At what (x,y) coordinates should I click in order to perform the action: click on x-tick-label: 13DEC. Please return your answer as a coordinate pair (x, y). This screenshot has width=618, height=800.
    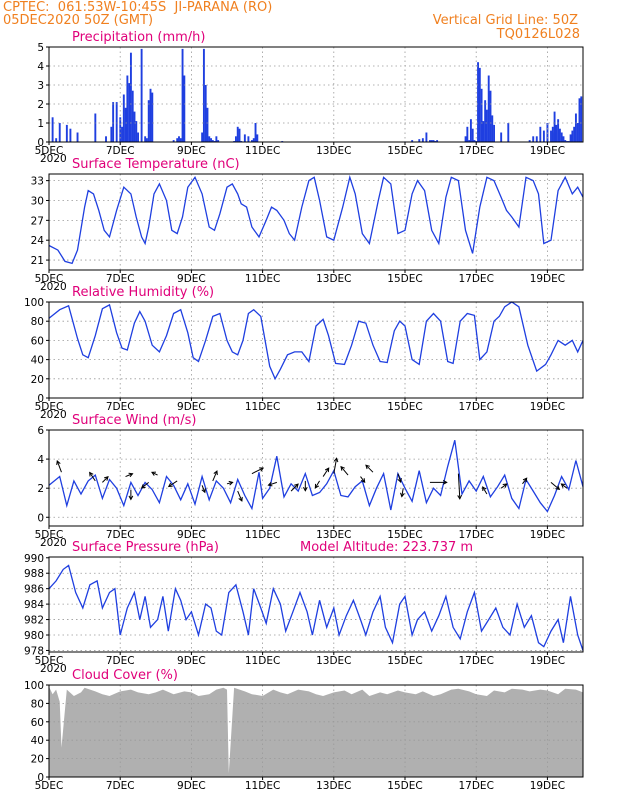
    Looking at the image, I should click on (333, 279).